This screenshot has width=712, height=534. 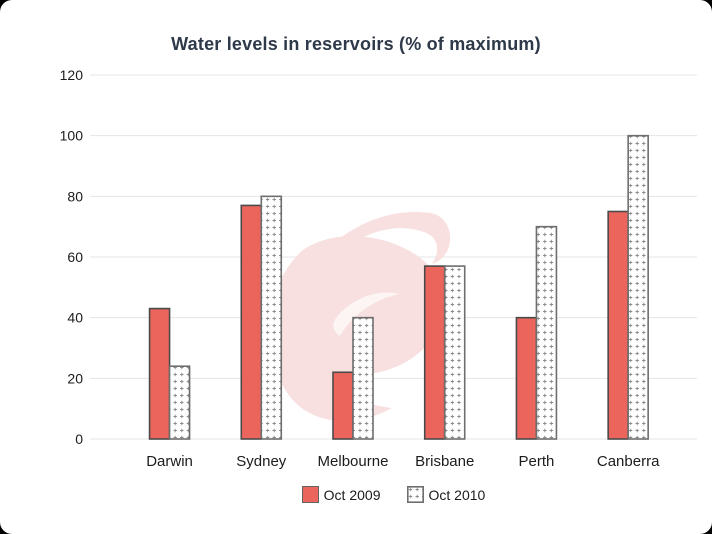 I want to click on x-label-perth: Perth, so click(x=537, y=461).